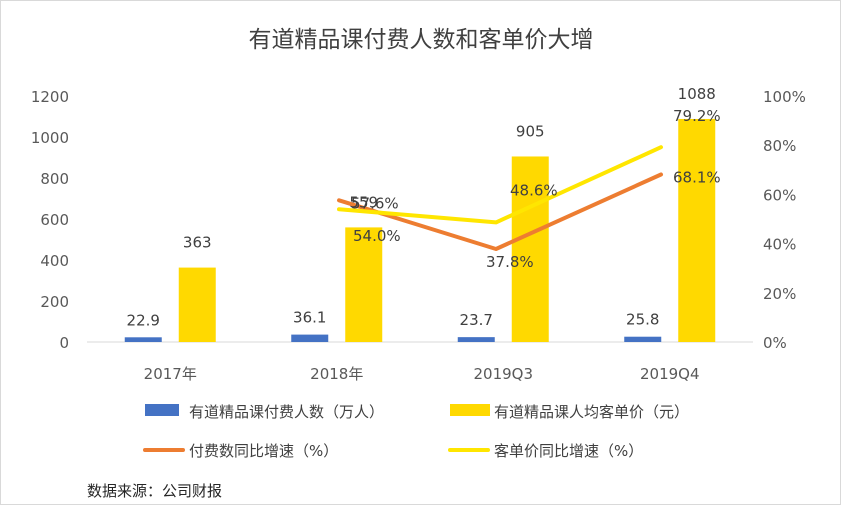 This screenshot has width=841, height=506. What do you see at coordinates (476, 320) in the screenshot?
I see `bar-data-label: 23.7` at bounding box center [476, 320].